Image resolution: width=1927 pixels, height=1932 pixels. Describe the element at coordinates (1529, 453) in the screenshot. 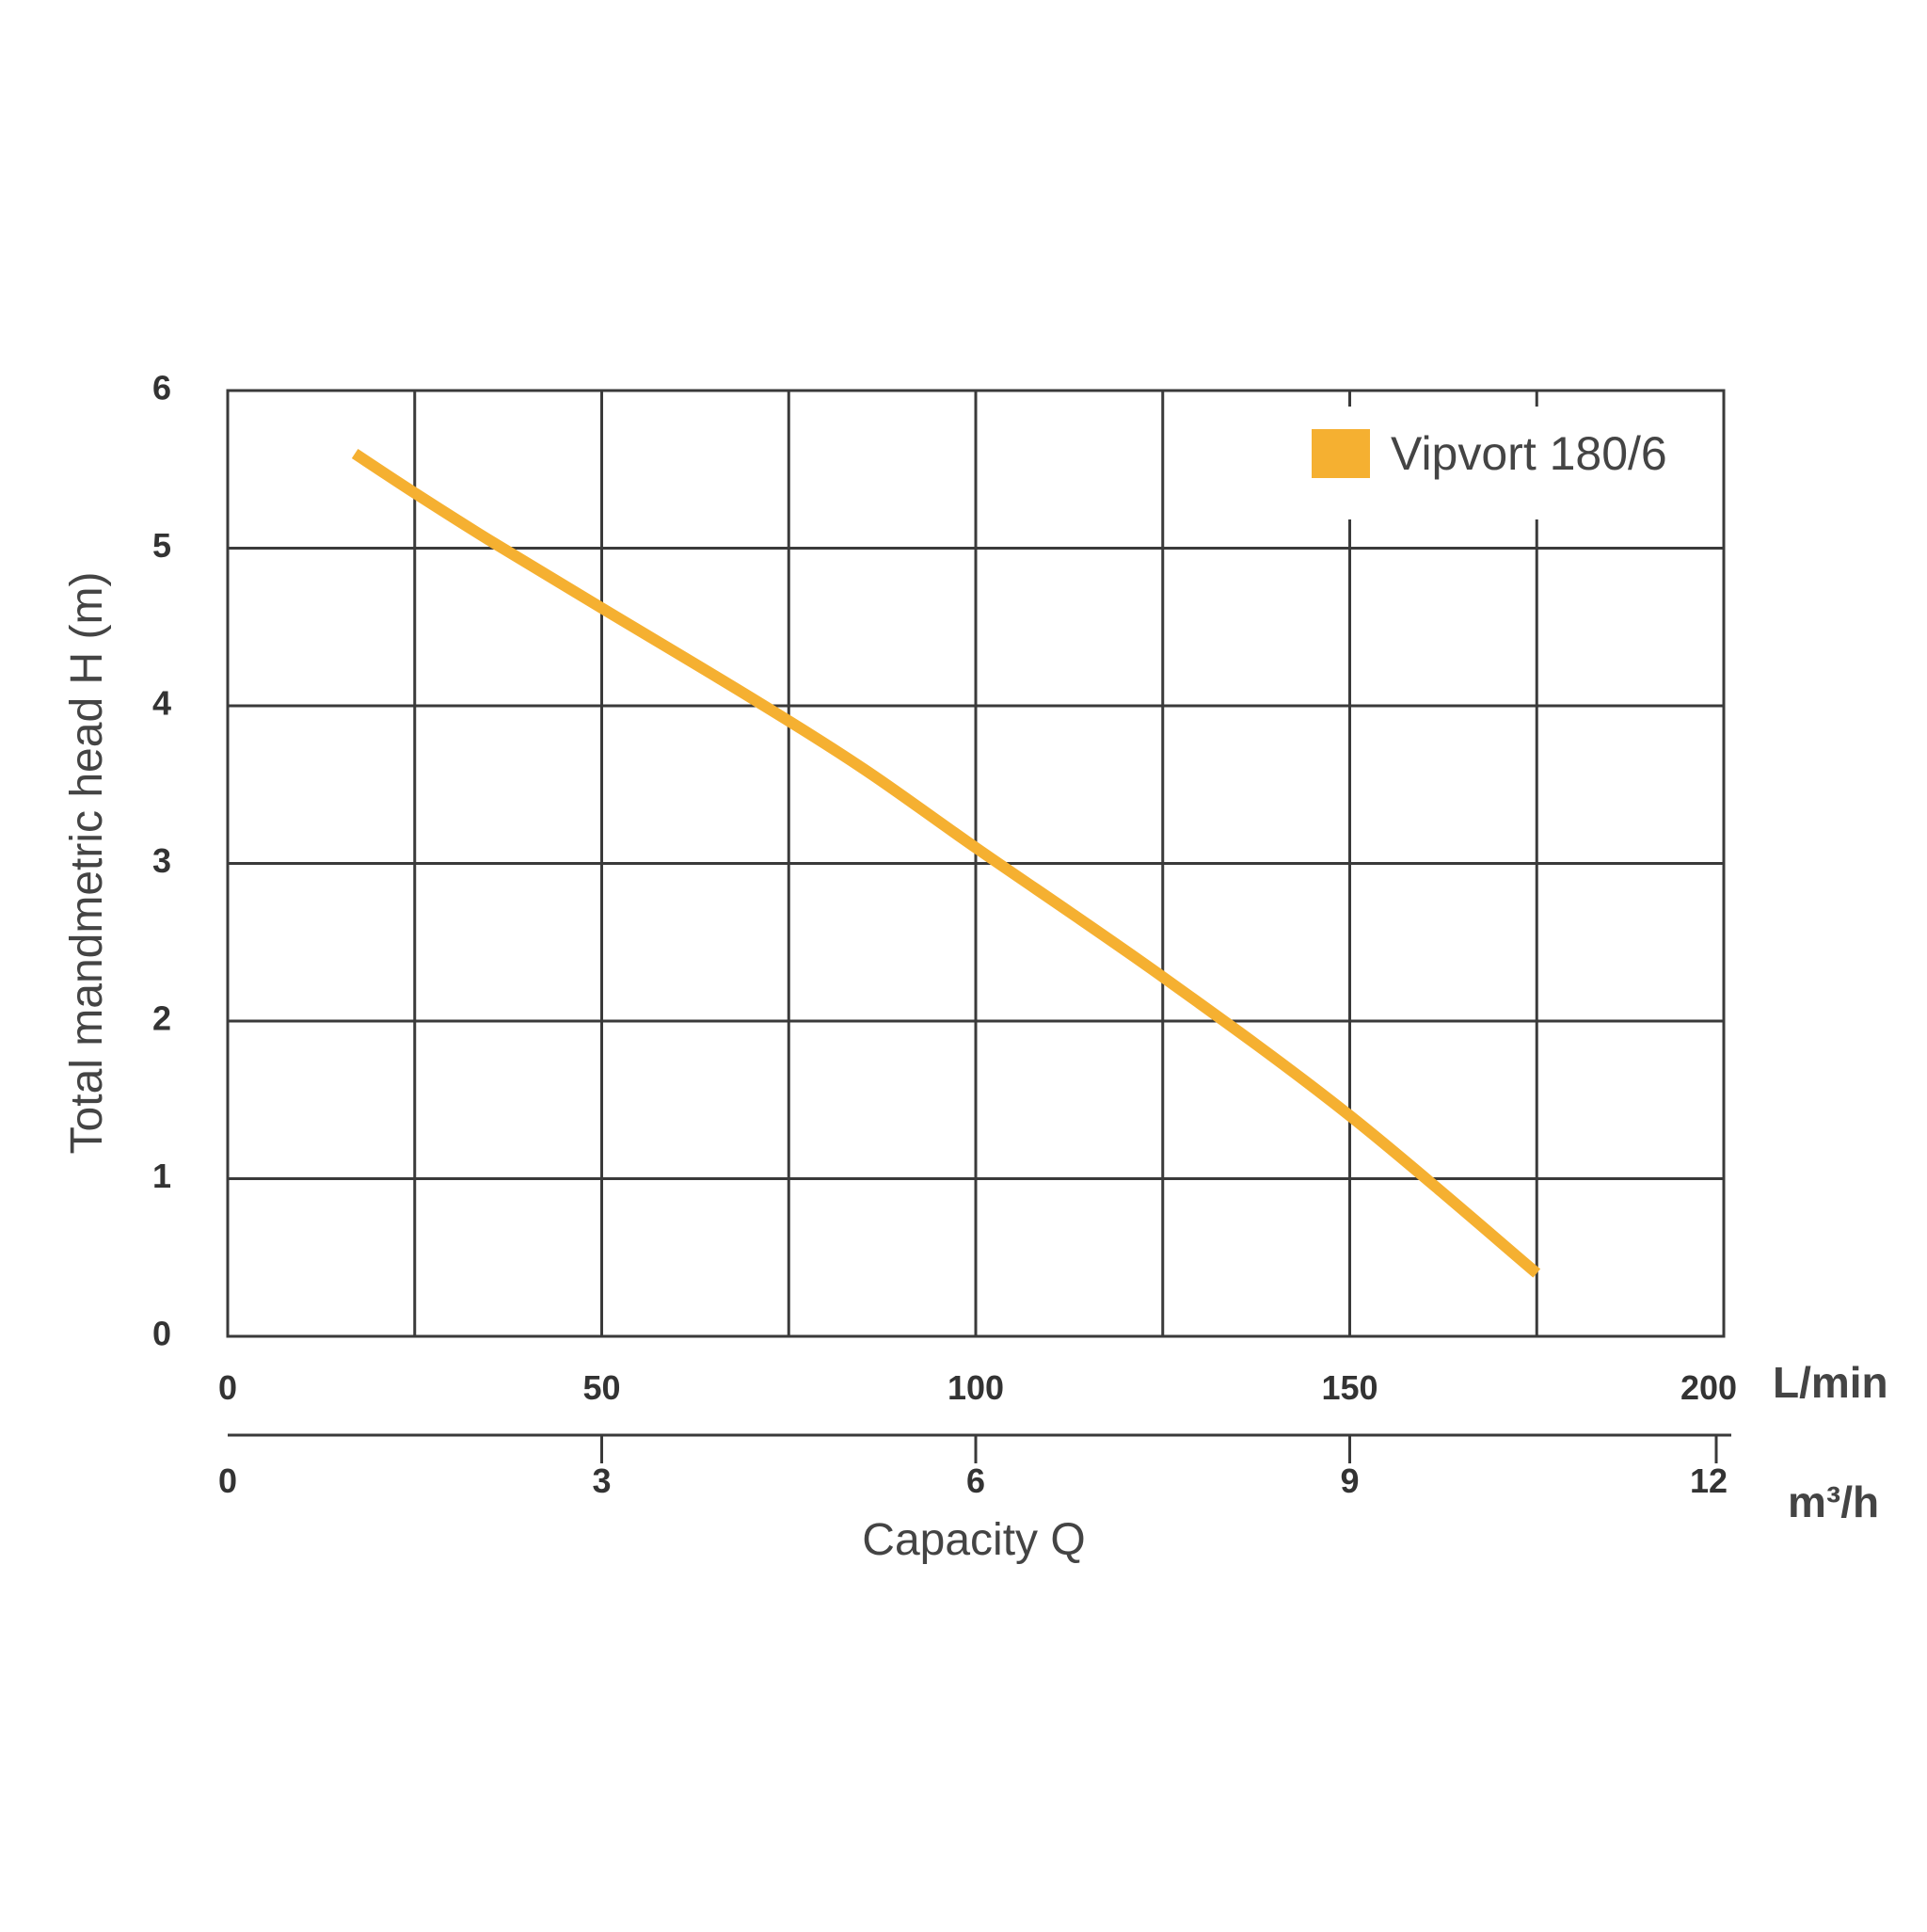

I see `legend-label: Vipvort 180/6` at that location.